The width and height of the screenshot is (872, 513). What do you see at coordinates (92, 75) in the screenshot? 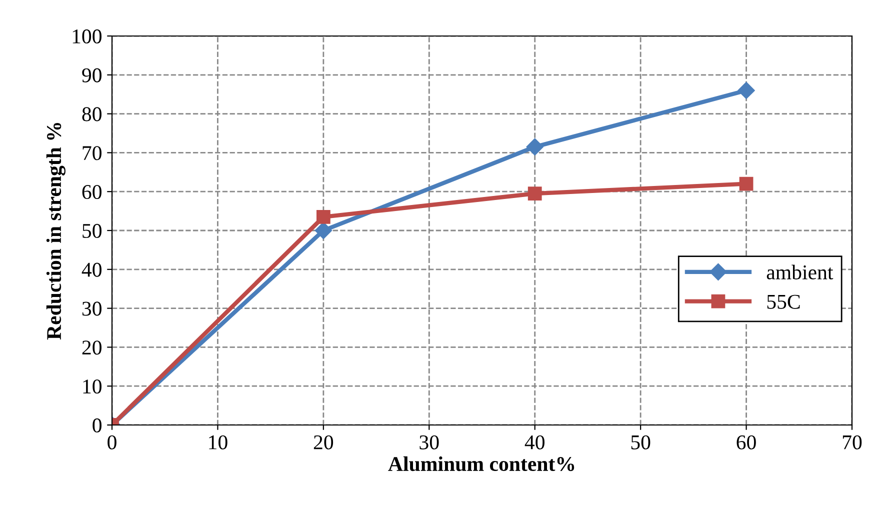
I see `y-tick-label: 90` at bounding box center [92, 75].